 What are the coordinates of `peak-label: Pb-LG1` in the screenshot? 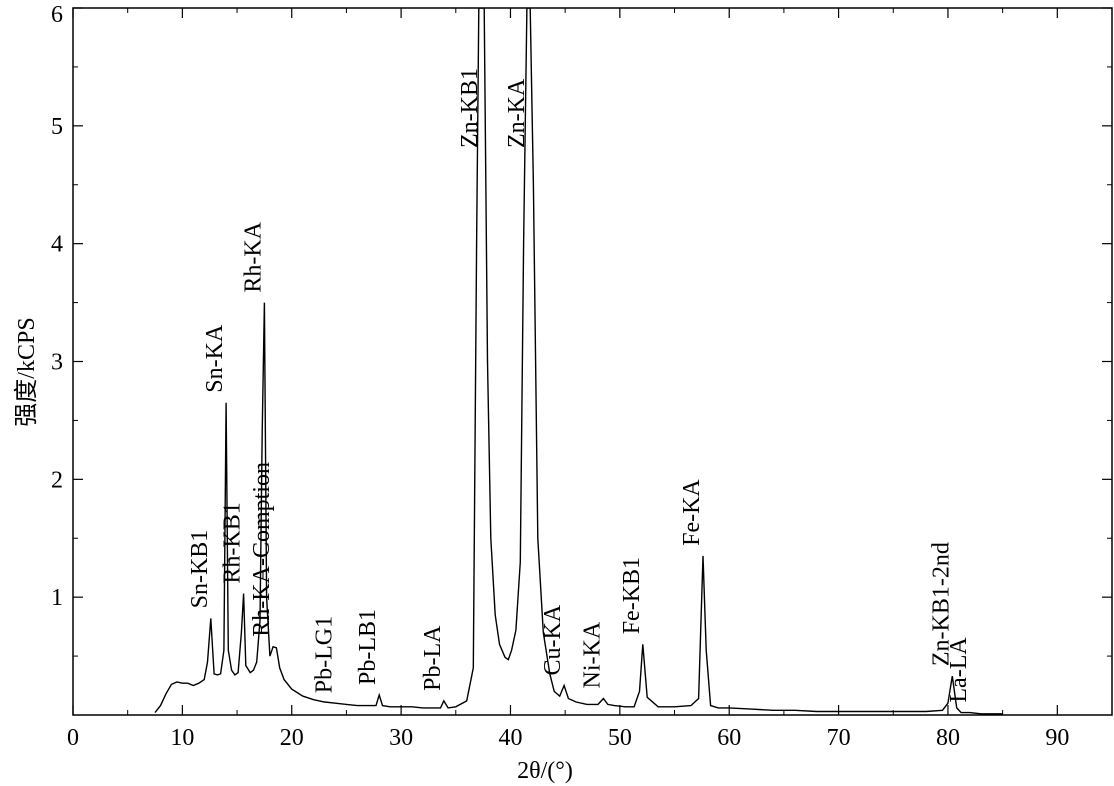 It's located at (325, 654).